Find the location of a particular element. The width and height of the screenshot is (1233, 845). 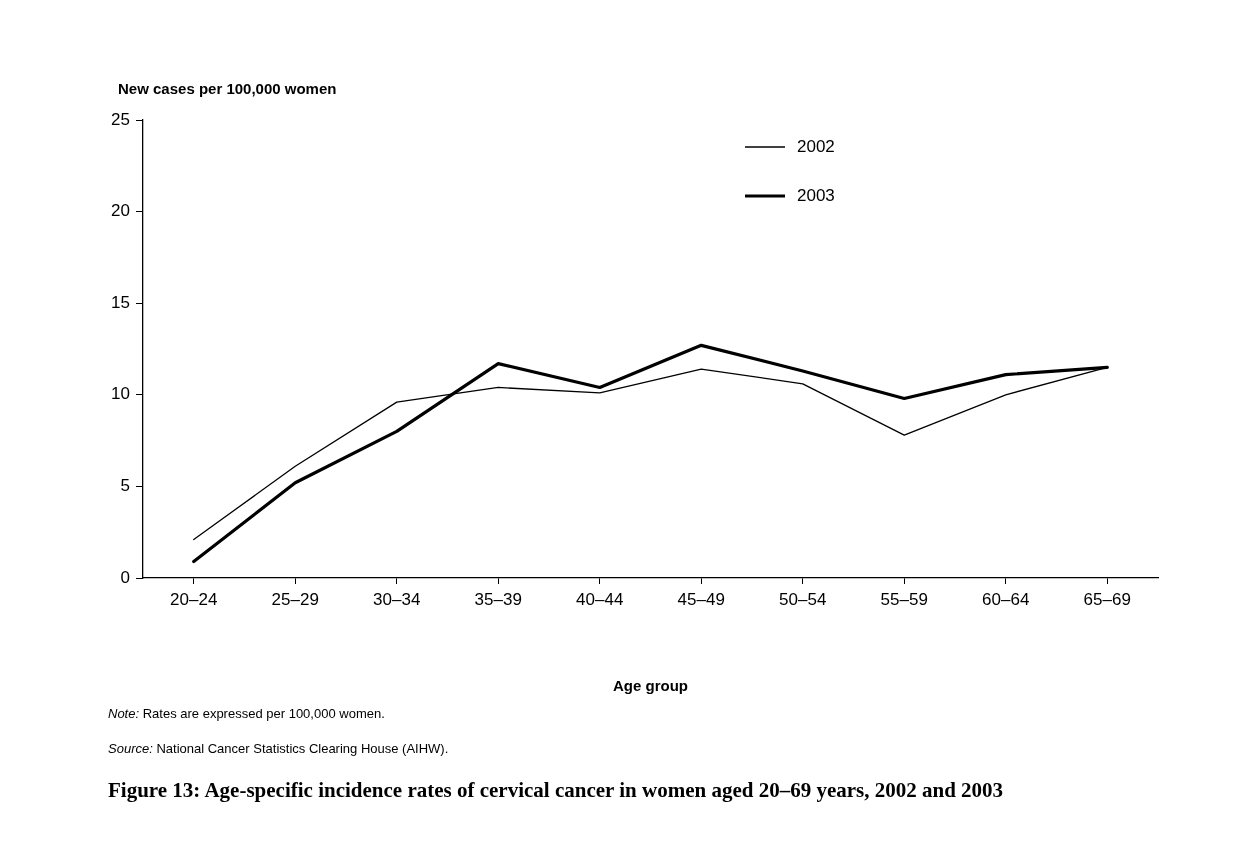

x-tick-label: 25–29 is located at coordinates (295, 599).